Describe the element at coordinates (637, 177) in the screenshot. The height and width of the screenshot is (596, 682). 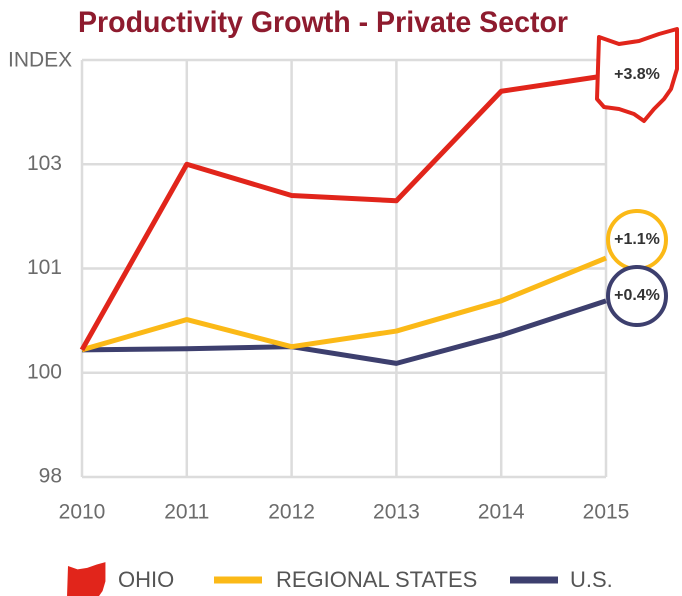
I see `end-labels: +3.8% +1.1% +0.4%` at that location.